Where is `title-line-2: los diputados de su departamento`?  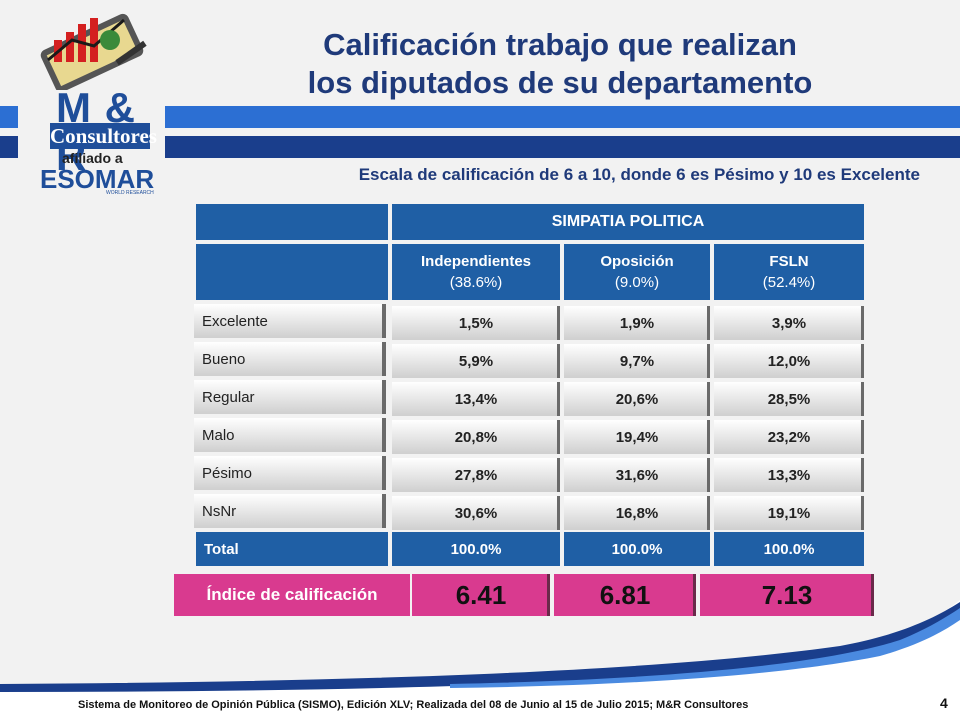
title-line-2: los diputados de su departamento is located at coordinates (560, 82).